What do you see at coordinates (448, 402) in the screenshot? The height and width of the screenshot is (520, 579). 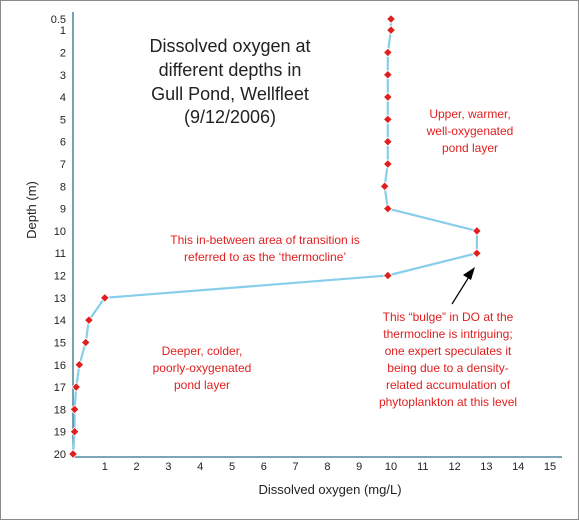 I see `bulge-note-line-6: phytoplankton at this level` at bounding box center [448, 402].